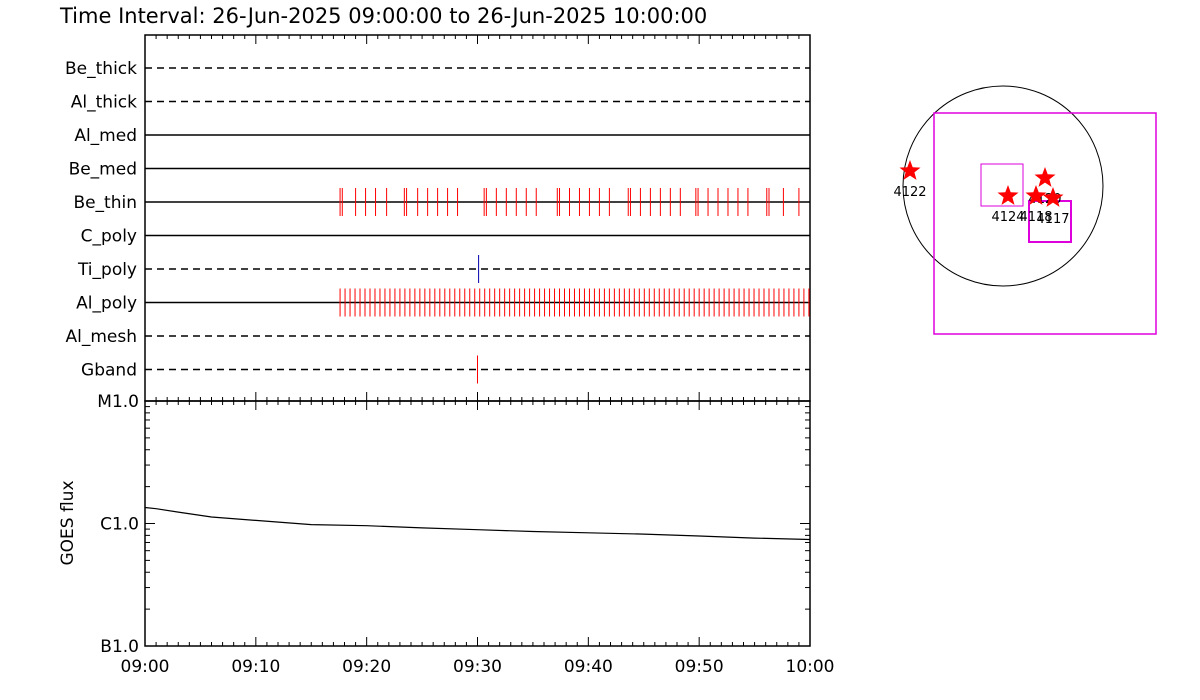  What do you see at coordinates (106, 304) in the screenshot?
I see `row-label-al_poly: Al_poly` at bounding box center [106, 304].